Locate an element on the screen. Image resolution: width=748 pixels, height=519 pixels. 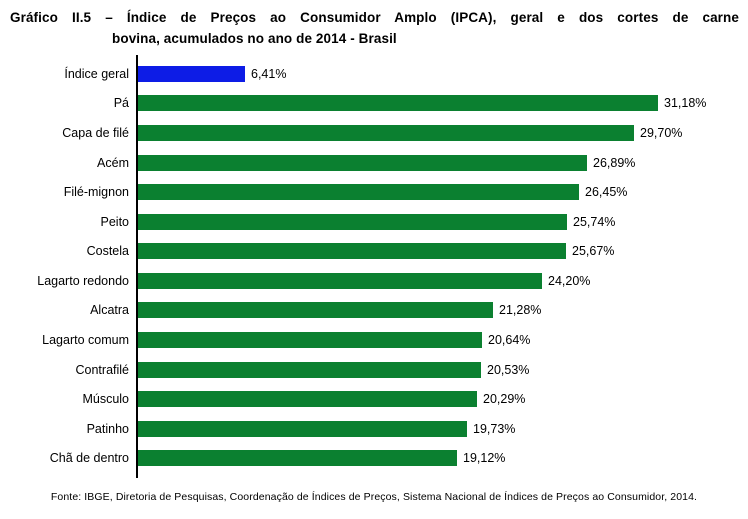
value-label: 31,18% is located at coordinates (685, 103).